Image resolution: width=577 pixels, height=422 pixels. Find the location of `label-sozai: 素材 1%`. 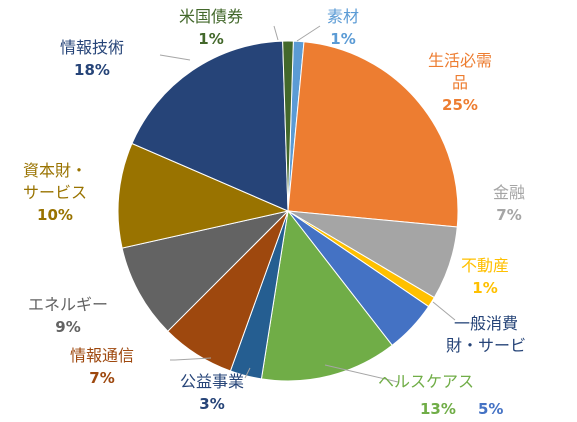

label-sozai: 素材 1% is located at coordinates (343, 28).